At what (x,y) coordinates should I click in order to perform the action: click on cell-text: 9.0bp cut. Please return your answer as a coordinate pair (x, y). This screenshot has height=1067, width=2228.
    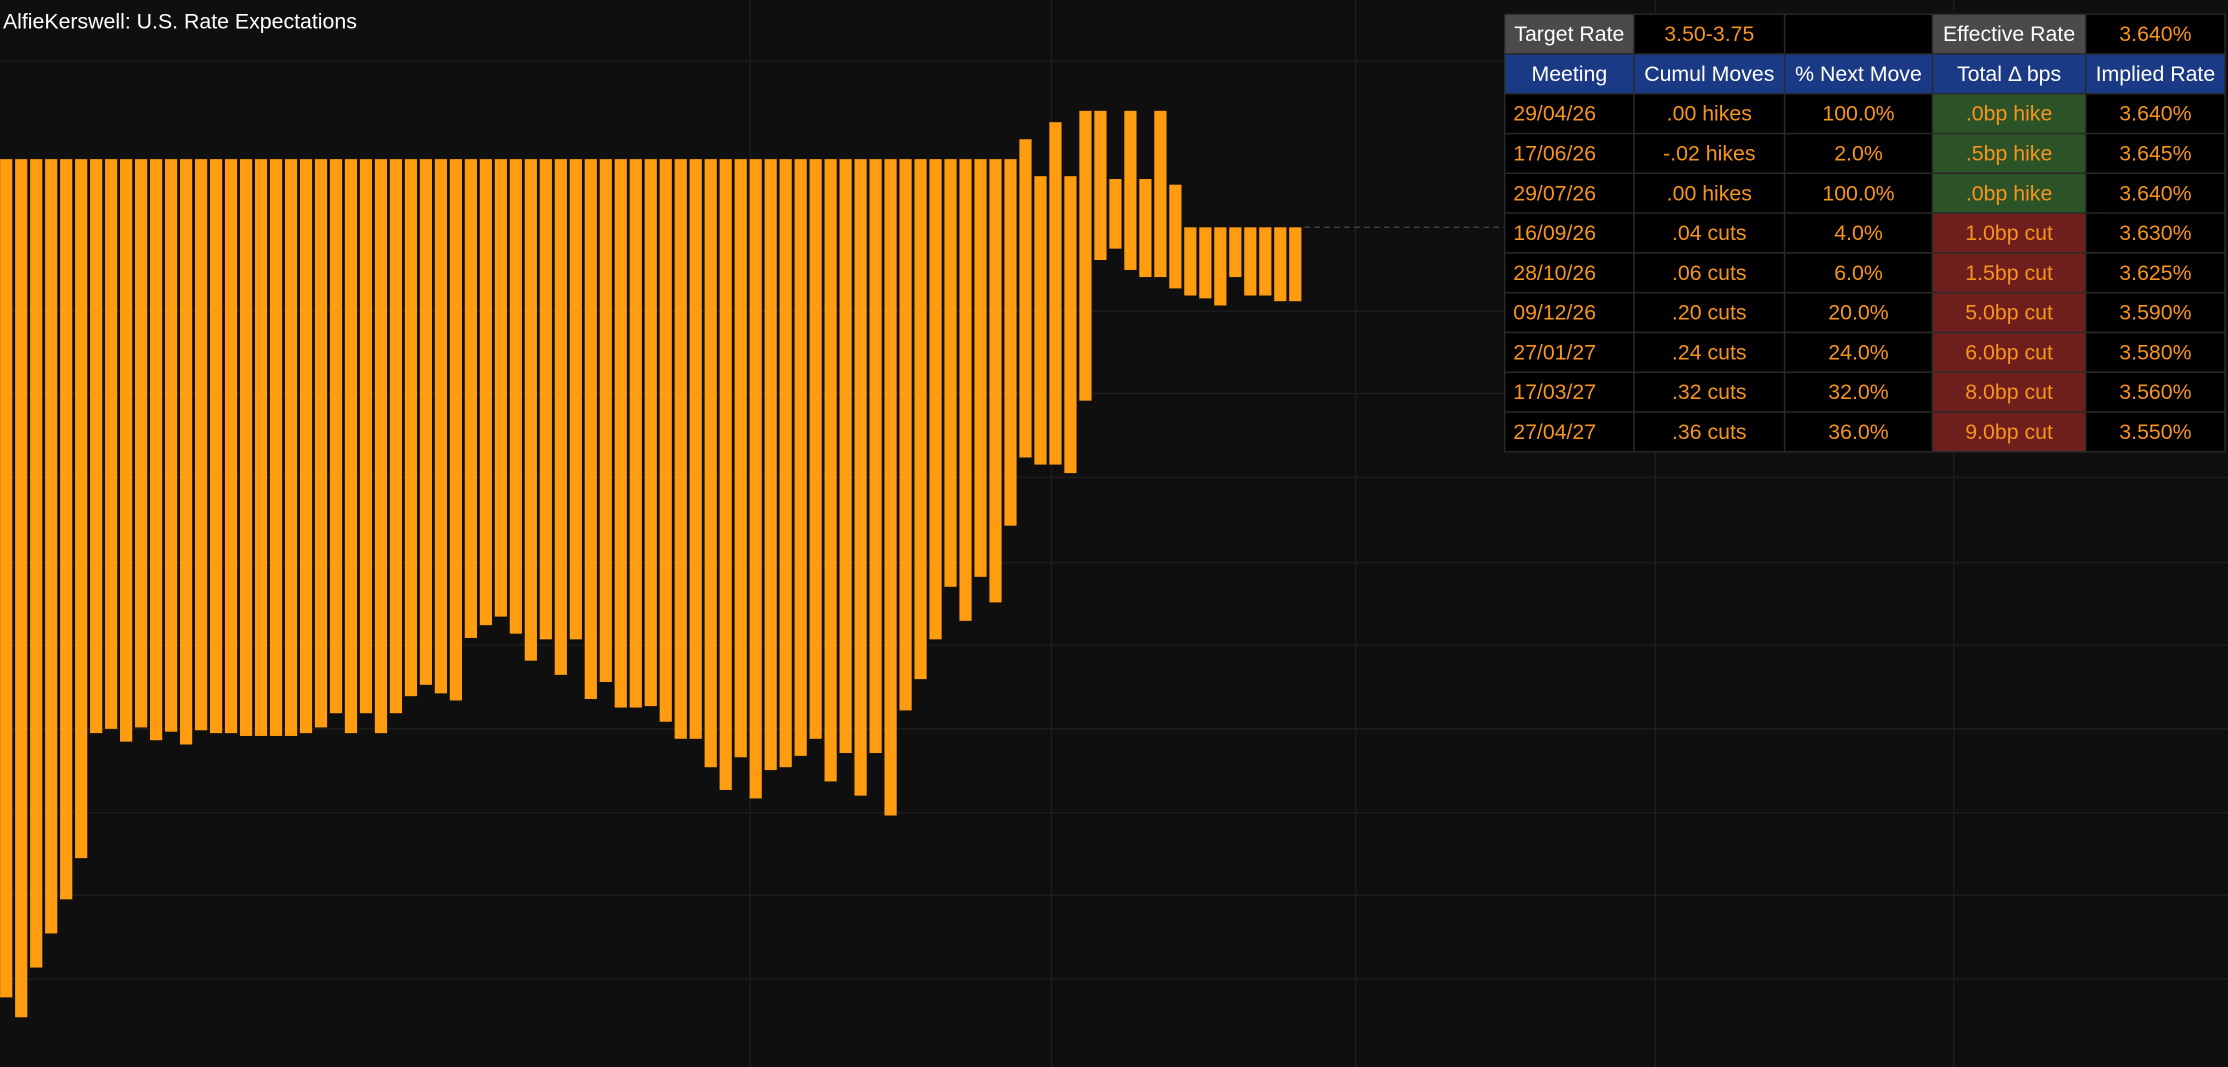
    Looking at the image, I should click on (2009, 432).